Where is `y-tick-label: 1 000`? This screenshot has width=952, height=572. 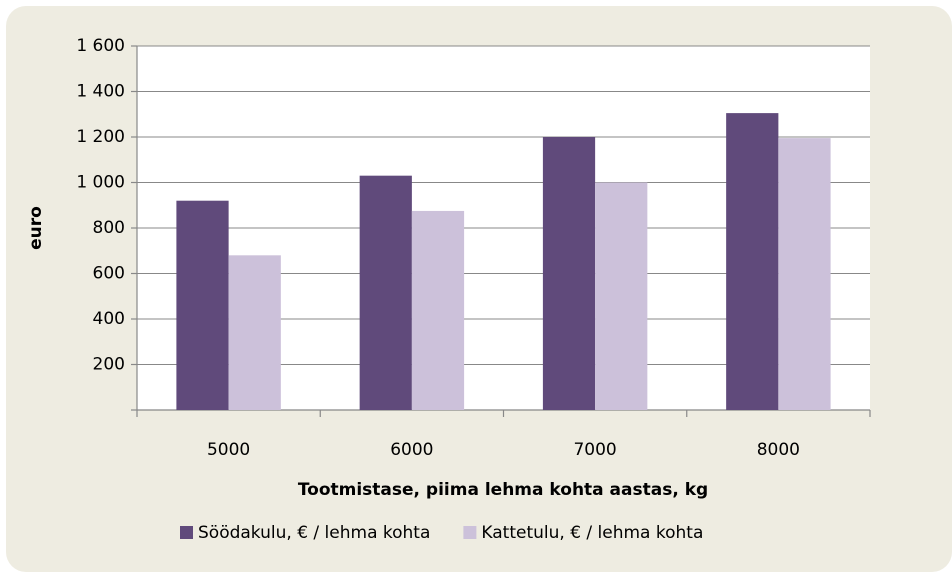 y-tick-label: 1 000 is located at coordinates (100, 183).